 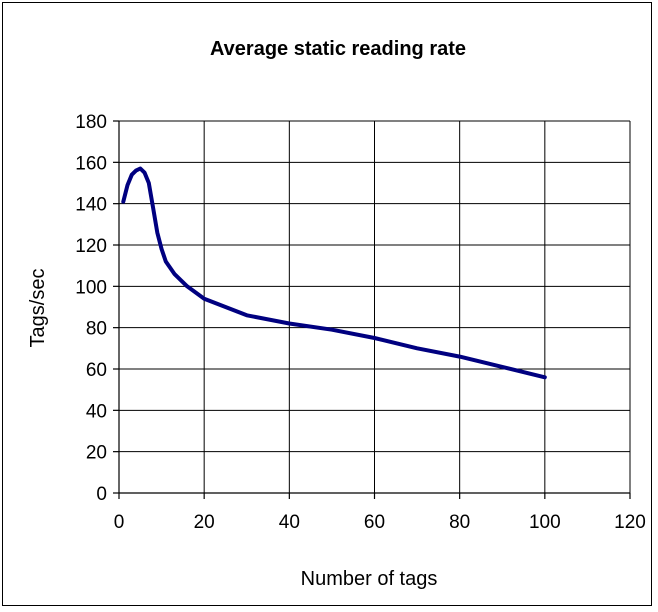 I want to click on x-tick-label: 40, so click(x=289, y=522).